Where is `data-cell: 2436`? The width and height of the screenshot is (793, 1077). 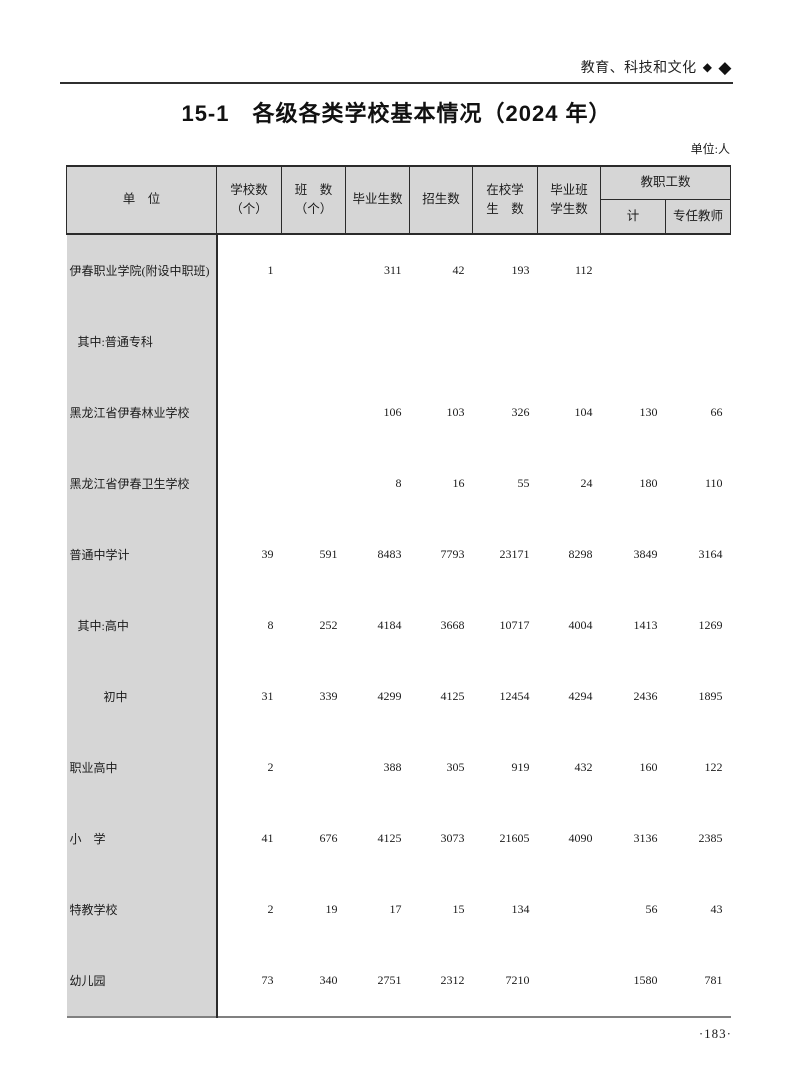 data-cell: 2436 is located at coordinates (645, 696).